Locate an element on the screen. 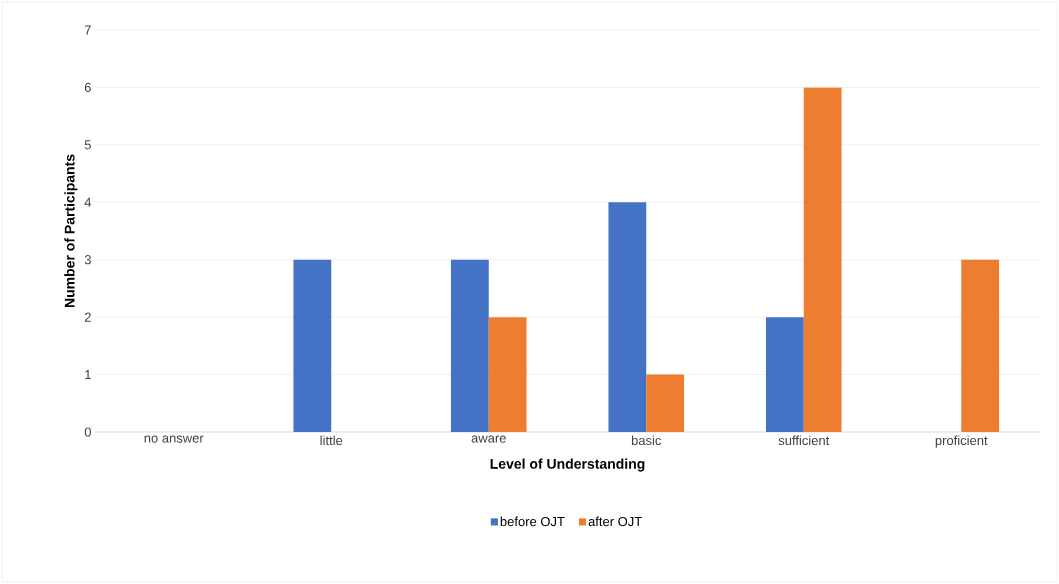 This screenshot has width=1059, height=584. x-axis-title: Level of Understanding is located at coordinates (567, 465).